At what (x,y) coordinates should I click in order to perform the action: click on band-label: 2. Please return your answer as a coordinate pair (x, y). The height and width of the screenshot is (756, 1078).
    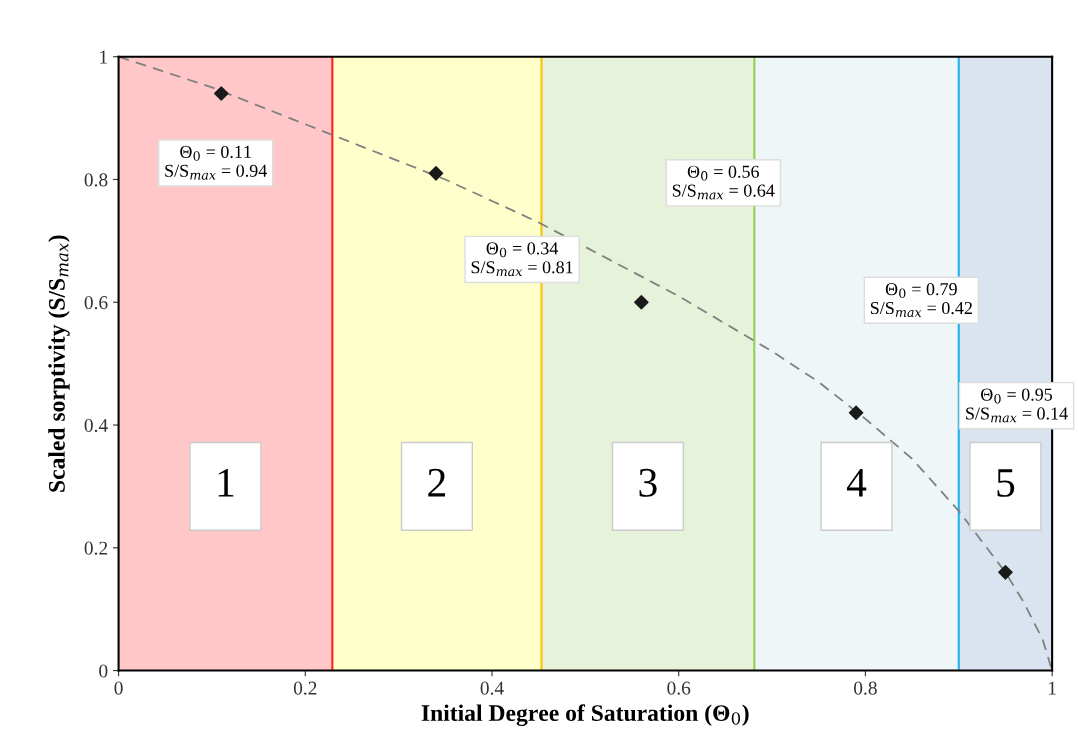
    Looking at the image, I should click on (437, 482).